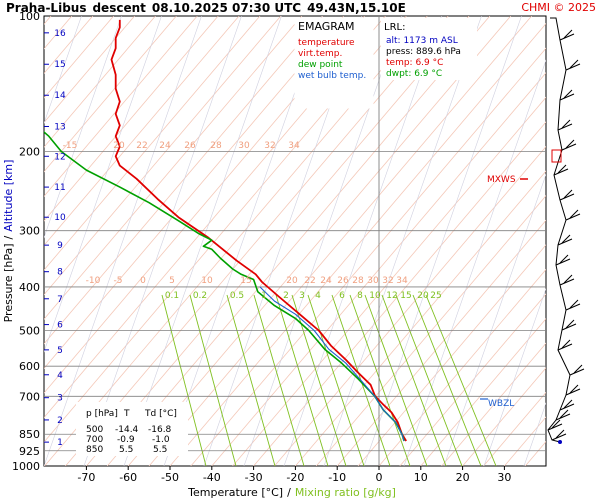 The image size is (600, 500). Describe the element at coordinates (26, 466) in the screenshot. I see `pressure-tick-label: 1000` at that location.